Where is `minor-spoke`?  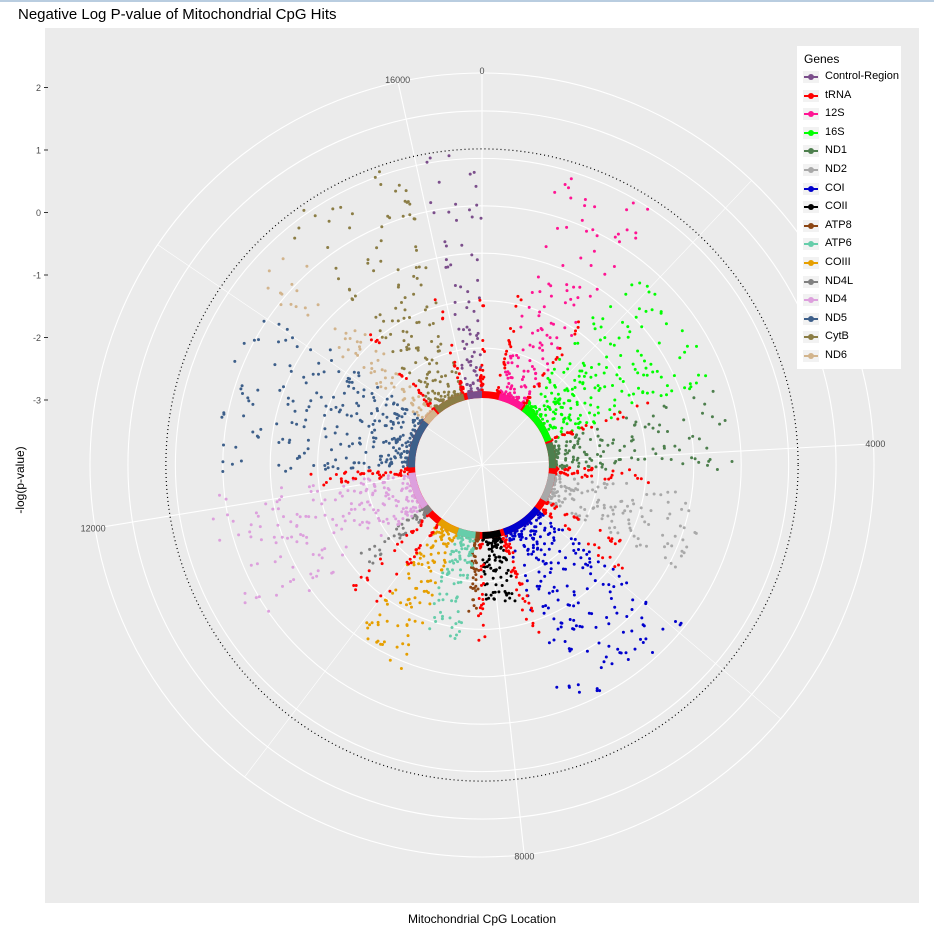 minor-spoke is located at coordinates (320, 355).